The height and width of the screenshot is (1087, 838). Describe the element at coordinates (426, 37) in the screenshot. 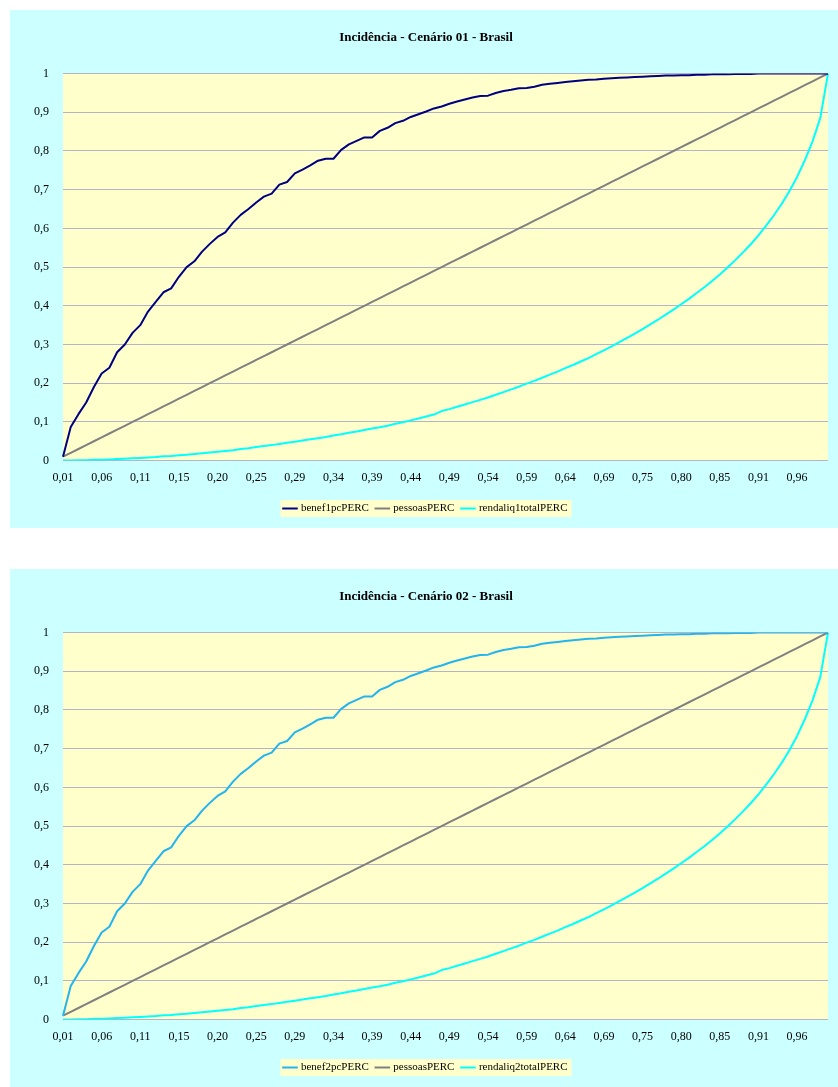

I see `chart-title: Incidência - Cenário 01 - Brasil` at that location.